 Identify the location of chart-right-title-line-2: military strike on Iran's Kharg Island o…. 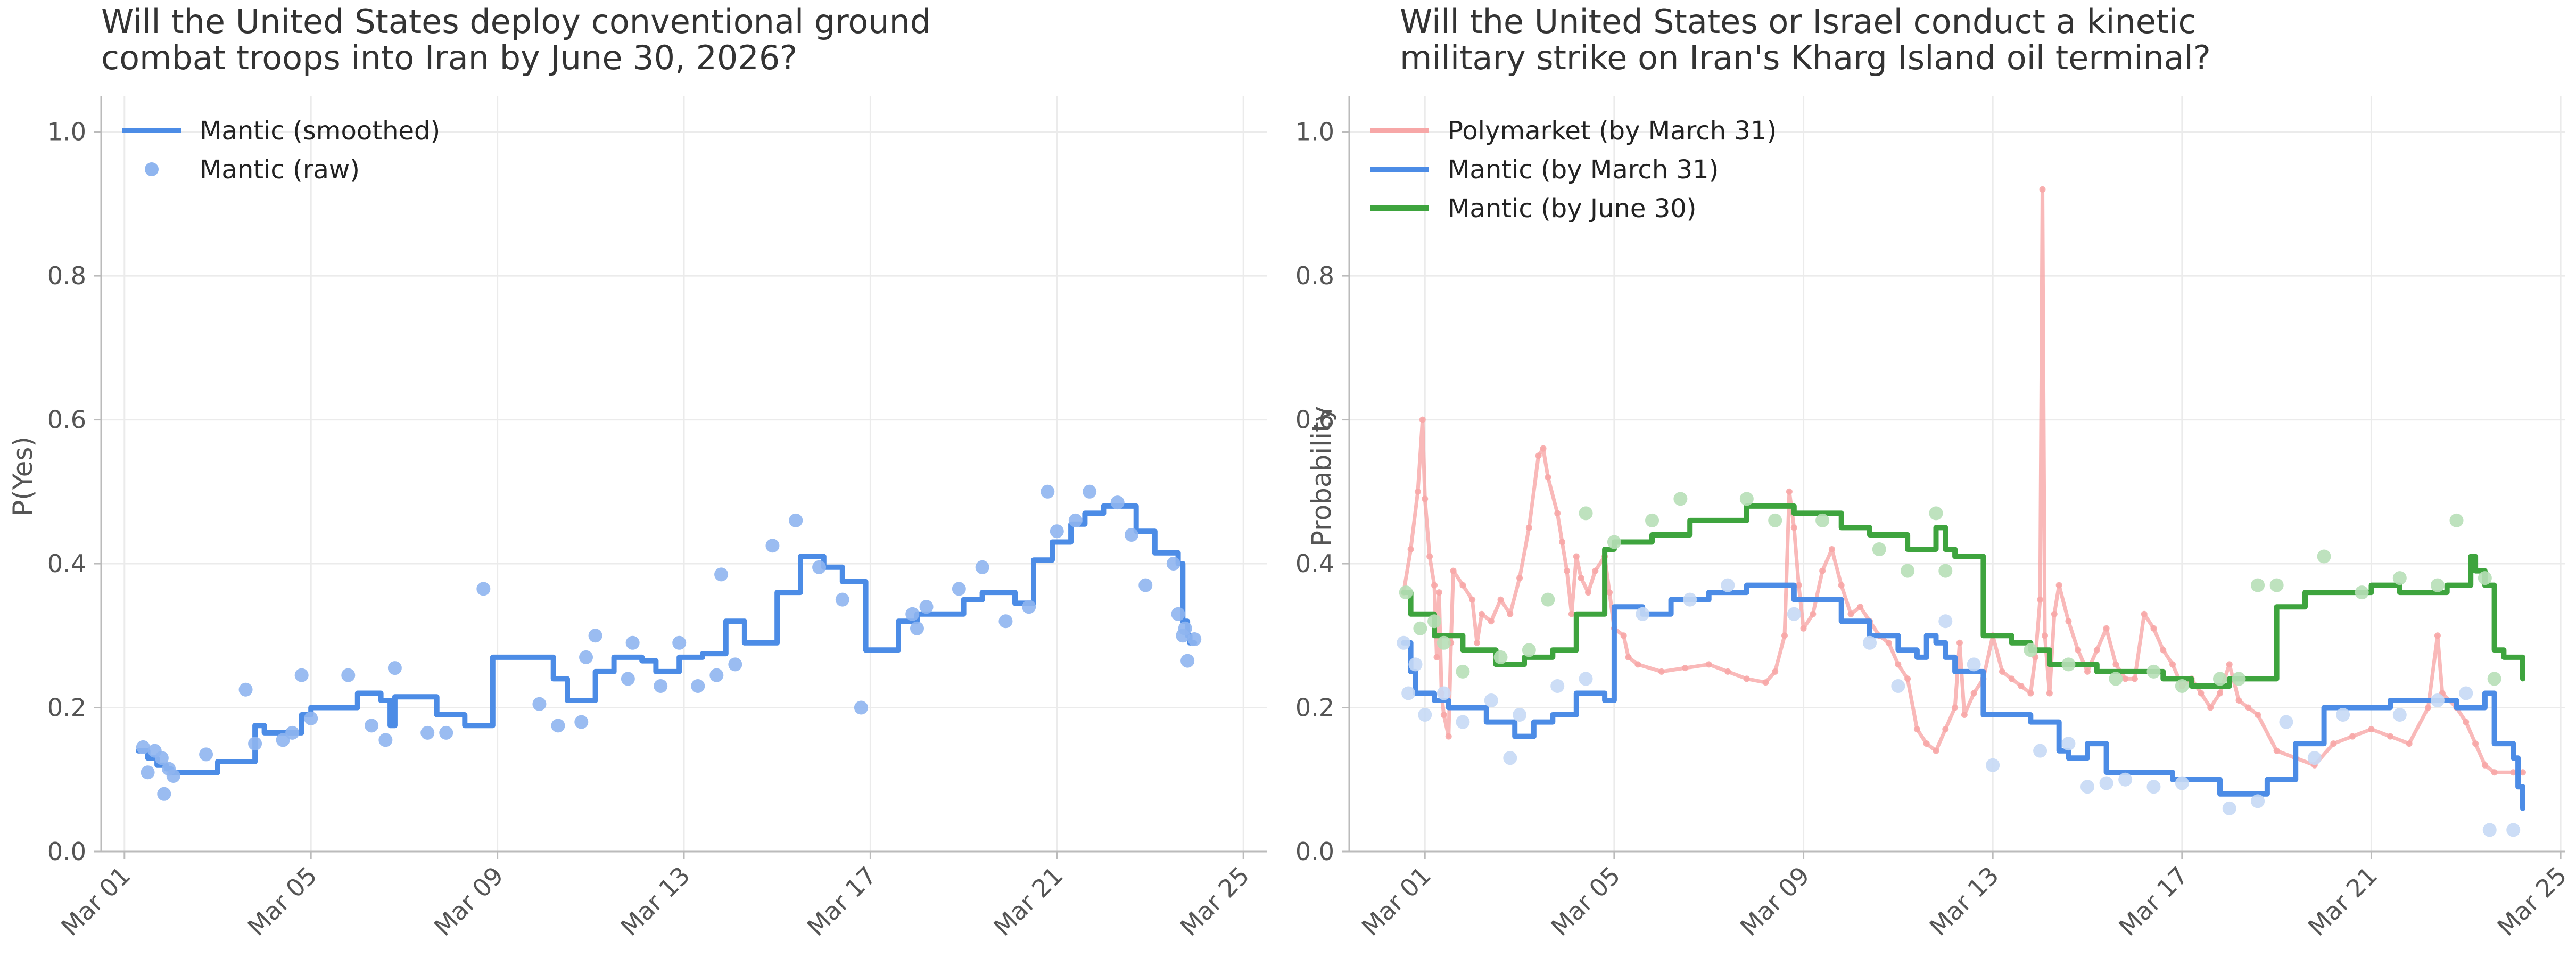
(1805, 57).